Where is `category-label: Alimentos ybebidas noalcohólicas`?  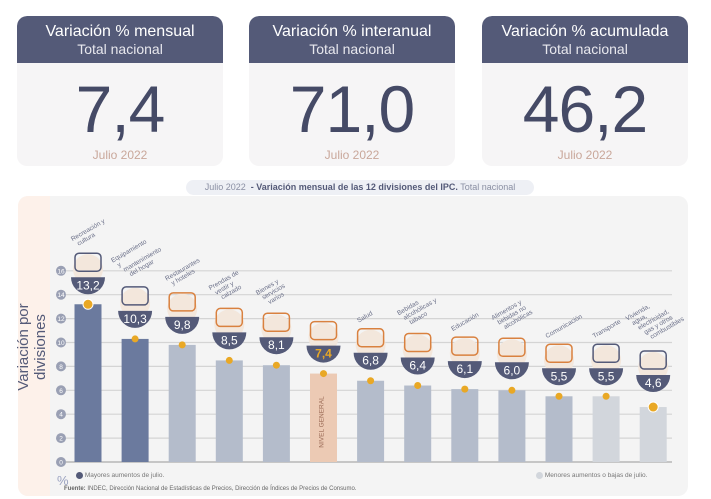 category-label: Alimentos ybebidas noalcohólicas is located at coordinates (512, 315).